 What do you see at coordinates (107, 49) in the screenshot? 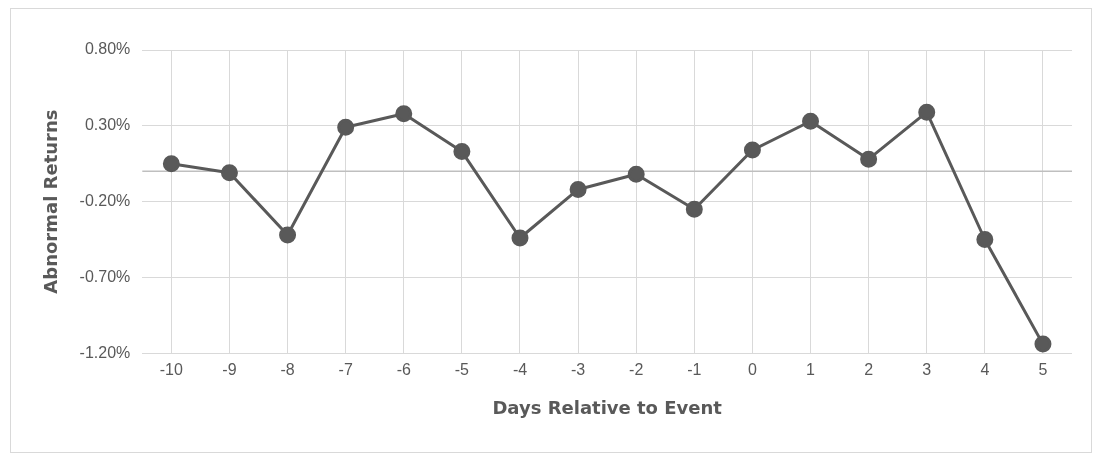
I see `y-tick-label: 0.80%` at bounding box center [107, 49].